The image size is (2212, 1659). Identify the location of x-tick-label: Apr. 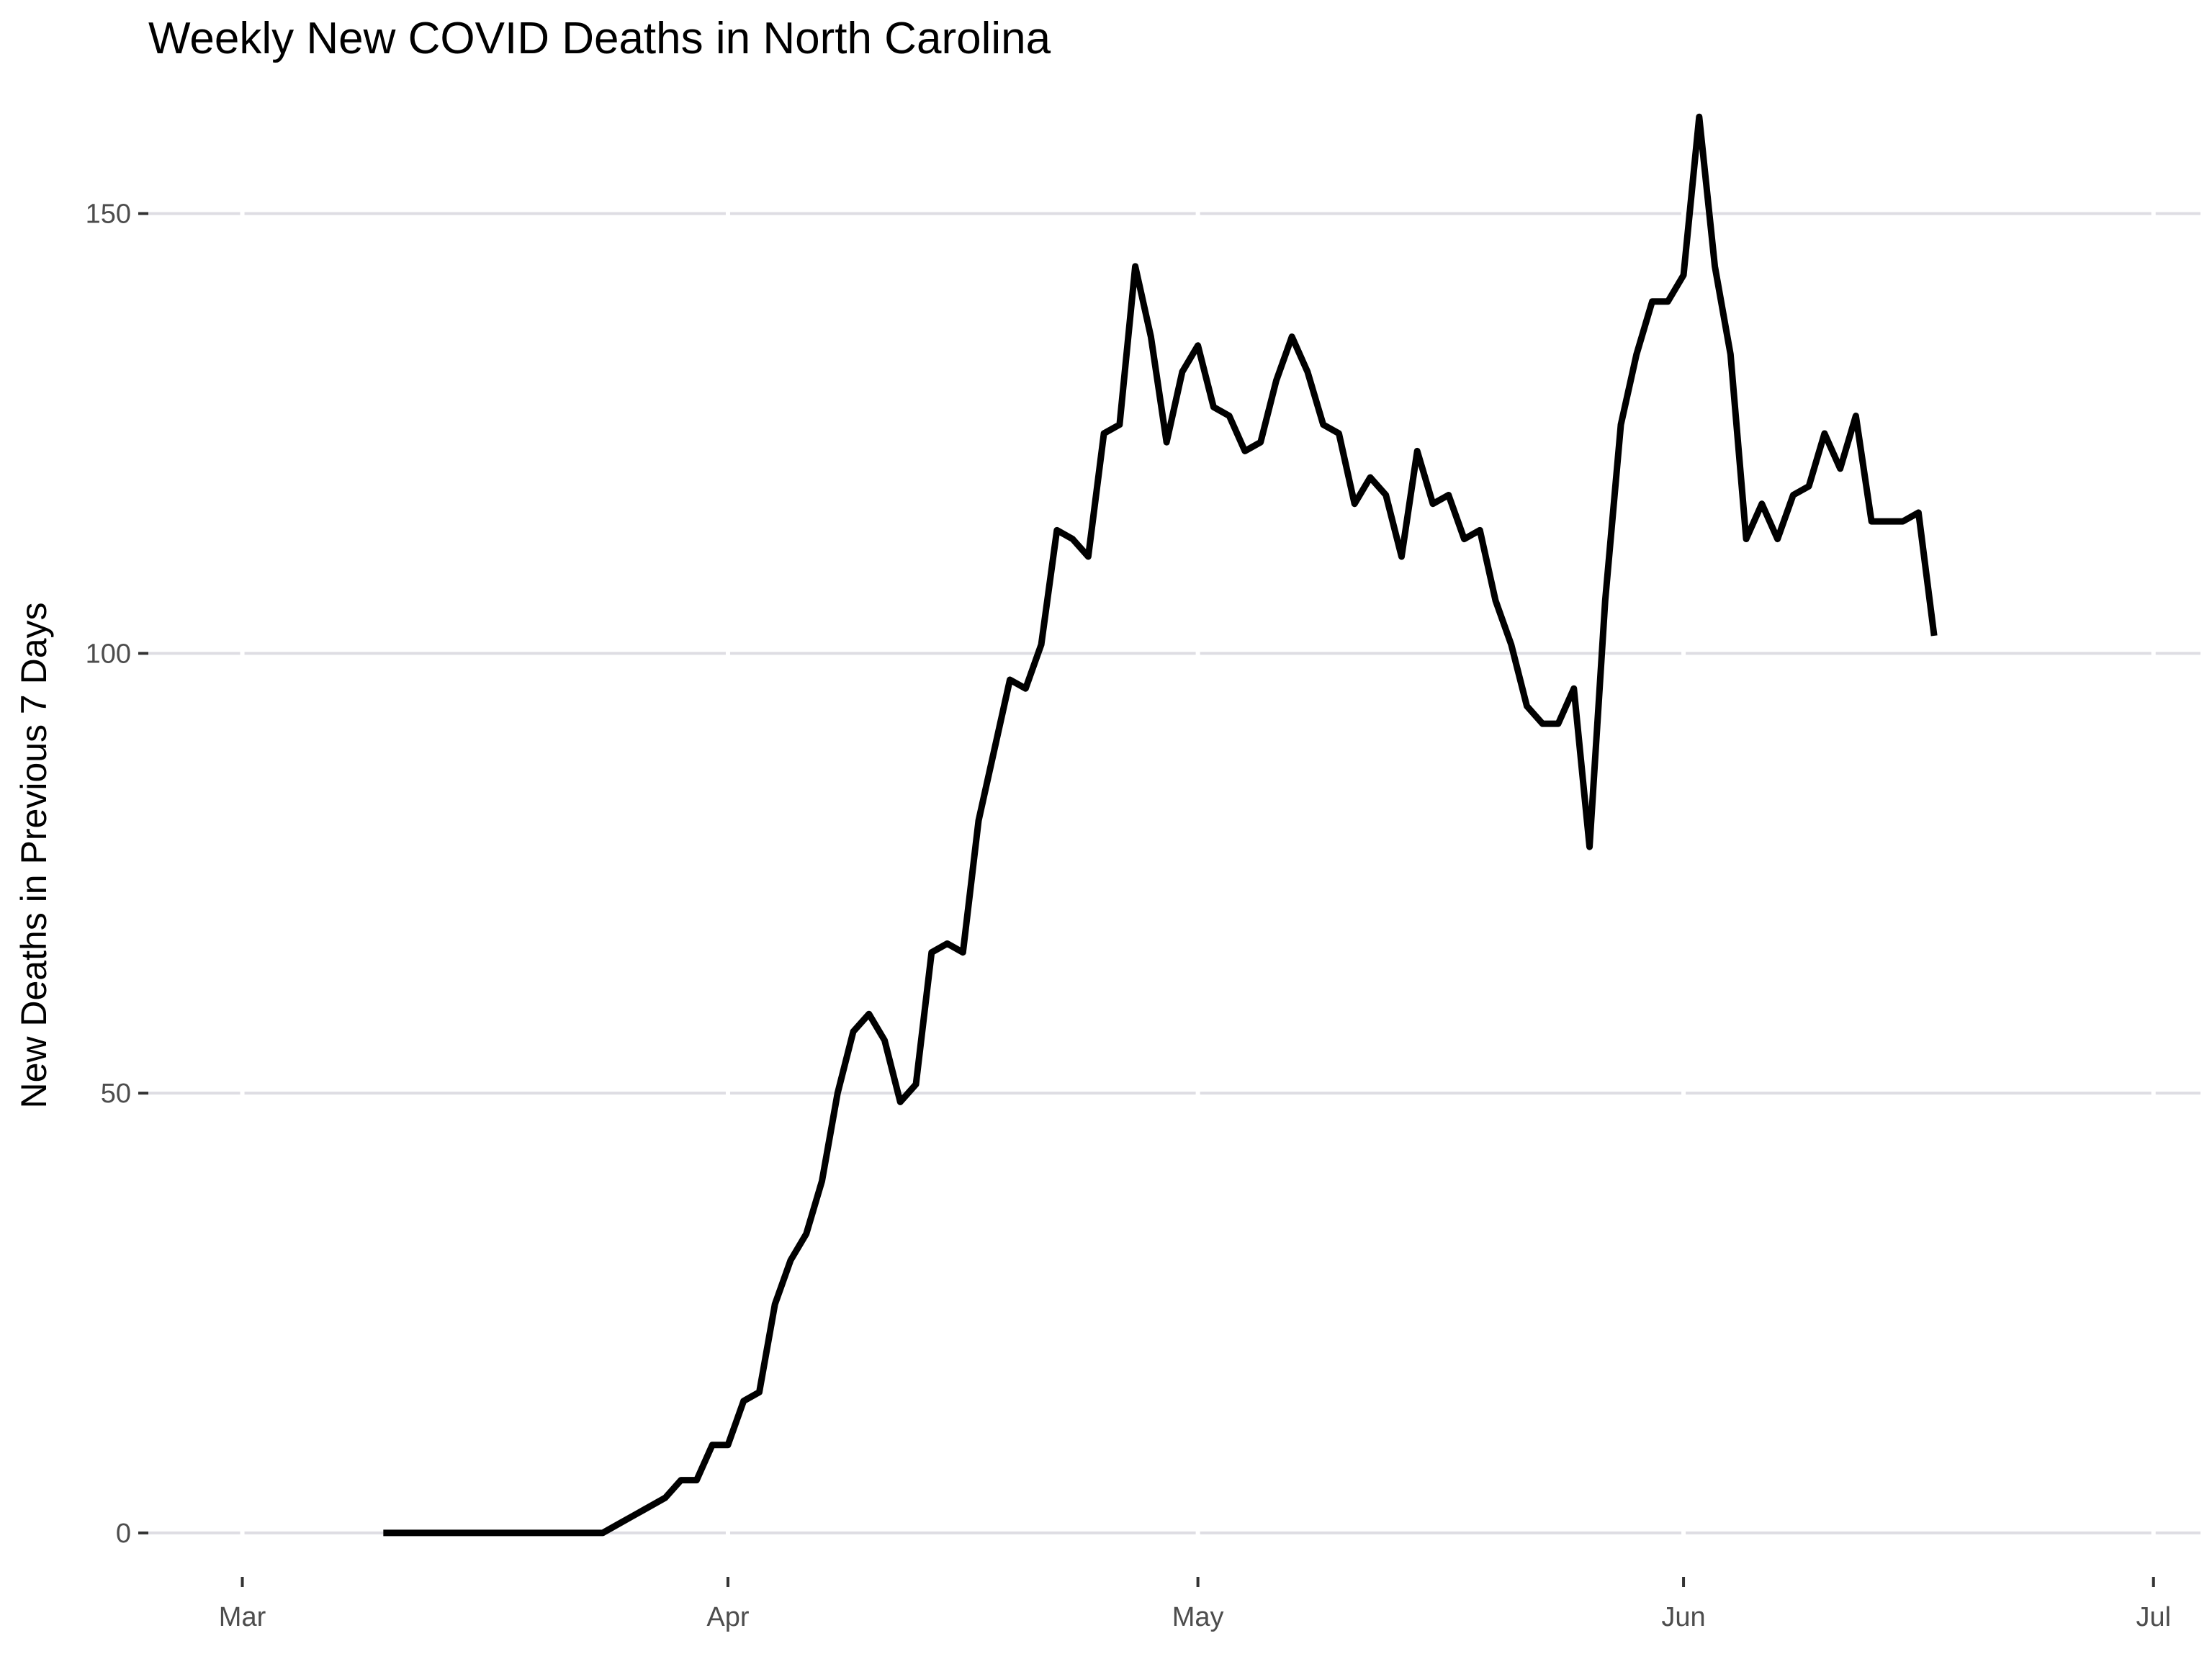
(728, 1617).